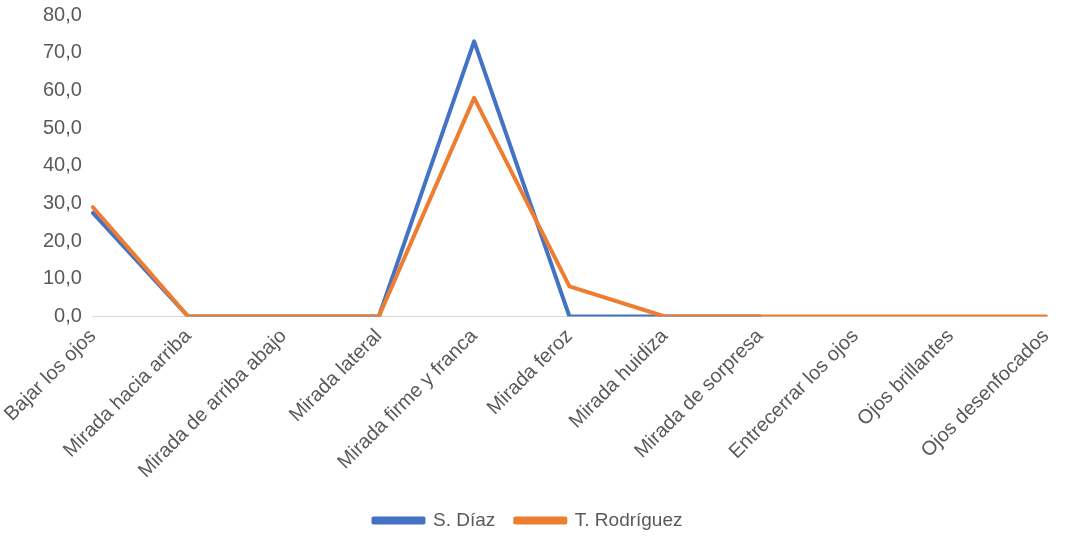 The width and height of the screenshot is (1071, 545). What do you see at coordinates (628, 519) in the screenshot?
I see `legend-label: T. Rodríguez` at bounding box center [628, 519].